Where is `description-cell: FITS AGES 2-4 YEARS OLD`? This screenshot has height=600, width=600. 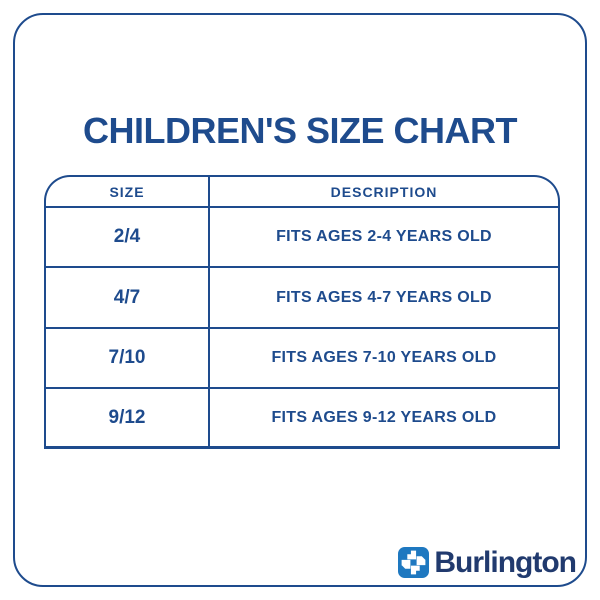
description-cell: FITS AGES 2-4 YEARS OLD is located at coordinates (383, 237).